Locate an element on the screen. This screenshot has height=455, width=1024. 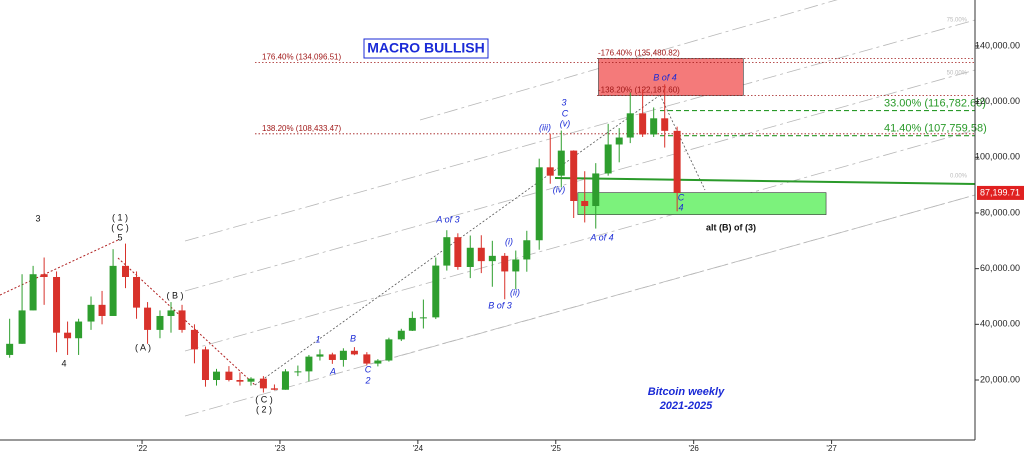
fib-label: -138.20% (122,187.60) is located at coordinates (639, 90).